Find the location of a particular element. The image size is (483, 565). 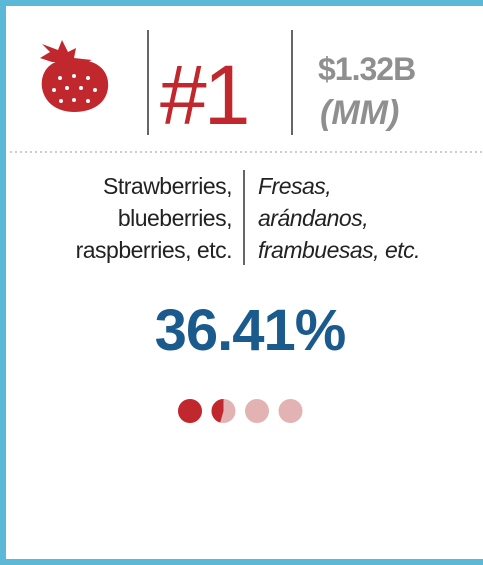

english-line: Strawberries, is located at coordinates (167, 186).